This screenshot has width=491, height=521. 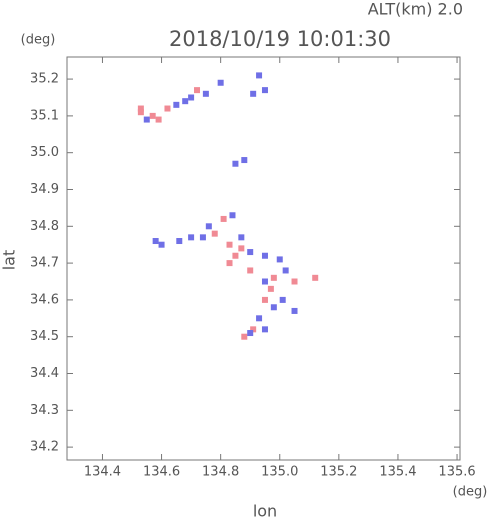 What do you see at coordinates (44, 447) in the screenshot?
I see `y-tick-label: 34.2` at bounding box center [44, 447].